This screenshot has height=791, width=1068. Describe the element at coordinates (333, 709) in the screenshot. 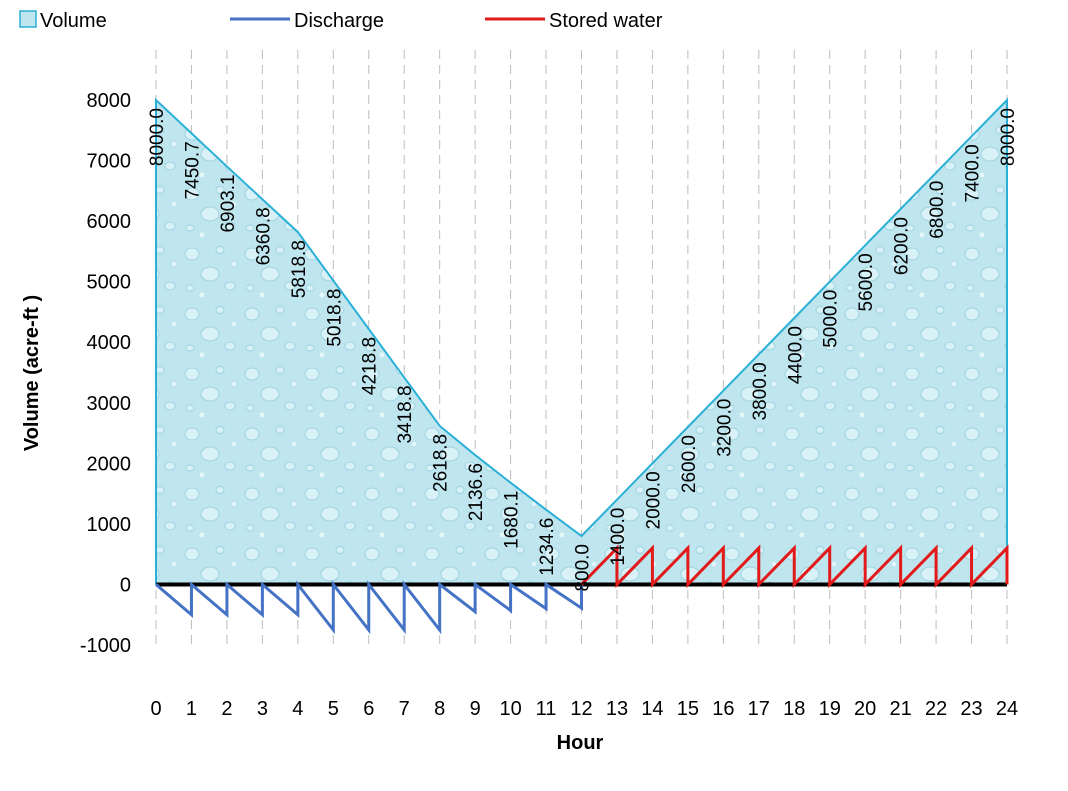

I see `x-tick-label: 5` at that location.